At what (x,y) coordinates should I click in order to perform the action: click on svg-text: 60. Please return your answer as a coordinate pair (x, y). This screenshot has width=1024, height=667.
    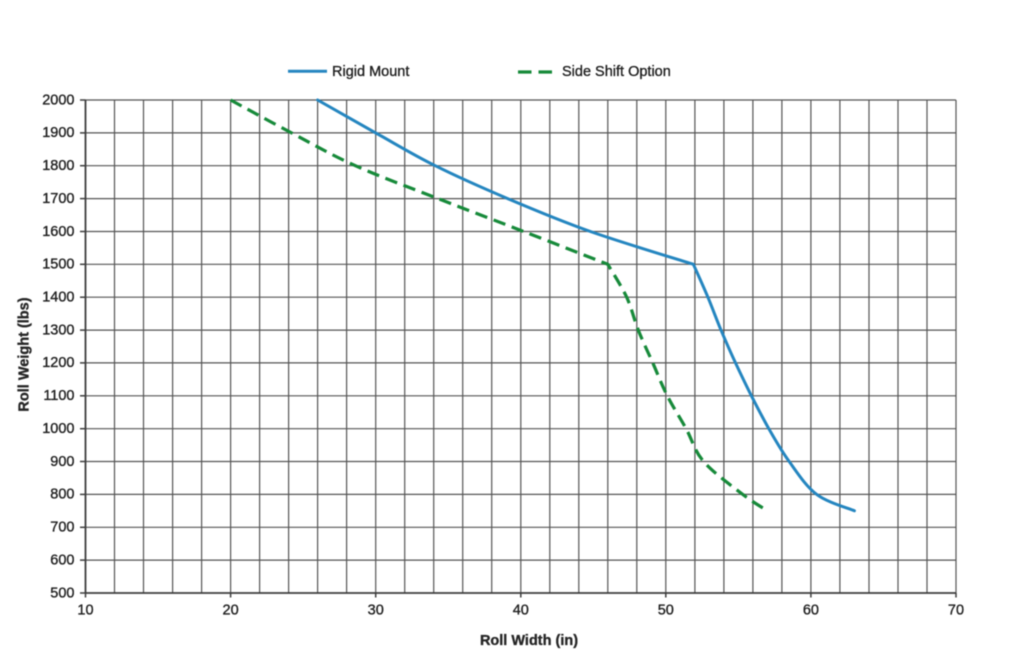
    Looking at the image, I should click on (811, 611).